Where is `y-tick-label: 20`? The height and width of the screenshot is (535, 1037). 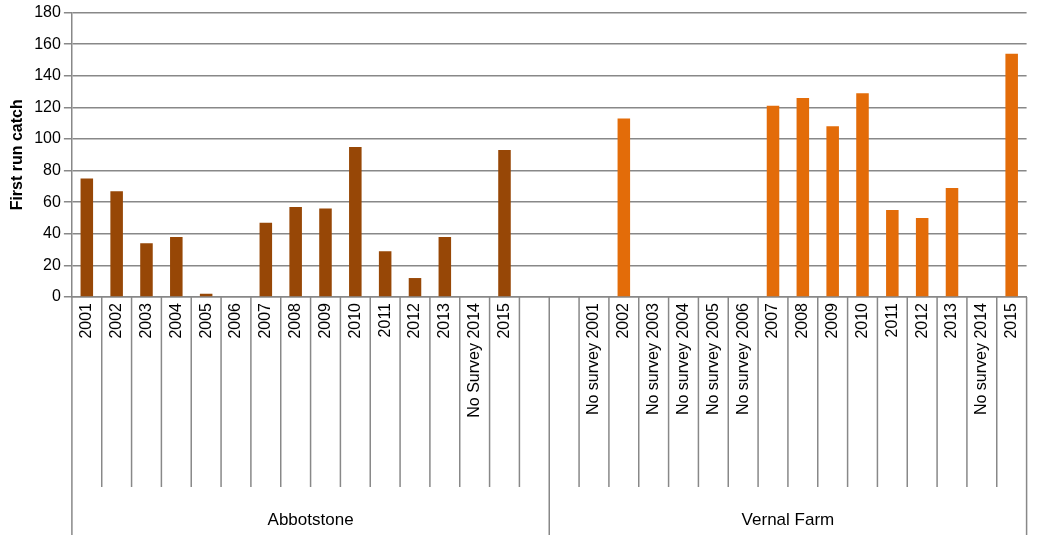
y-tick-label: 20 is located at coordinates (52, 264).